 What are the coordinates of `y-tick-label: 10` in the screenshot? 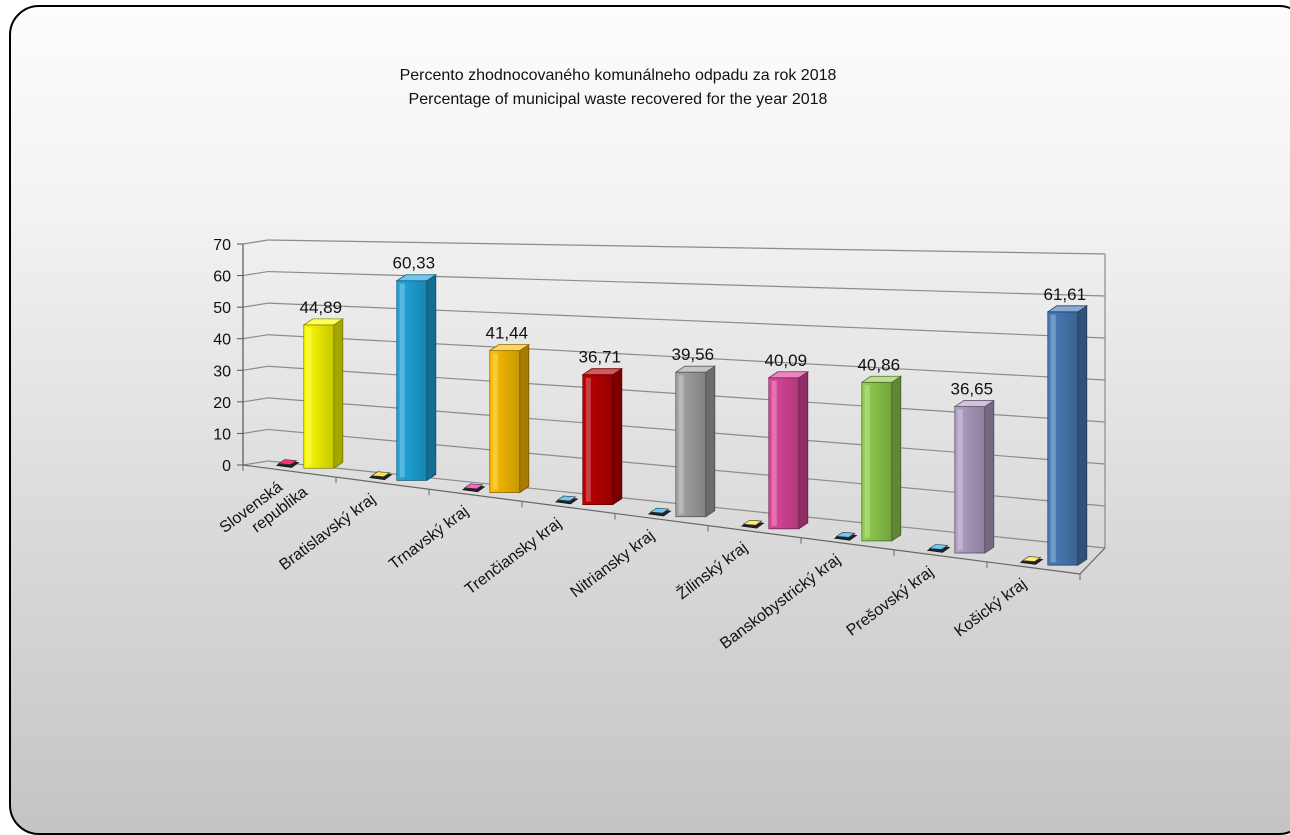 It's located at (222, 434).